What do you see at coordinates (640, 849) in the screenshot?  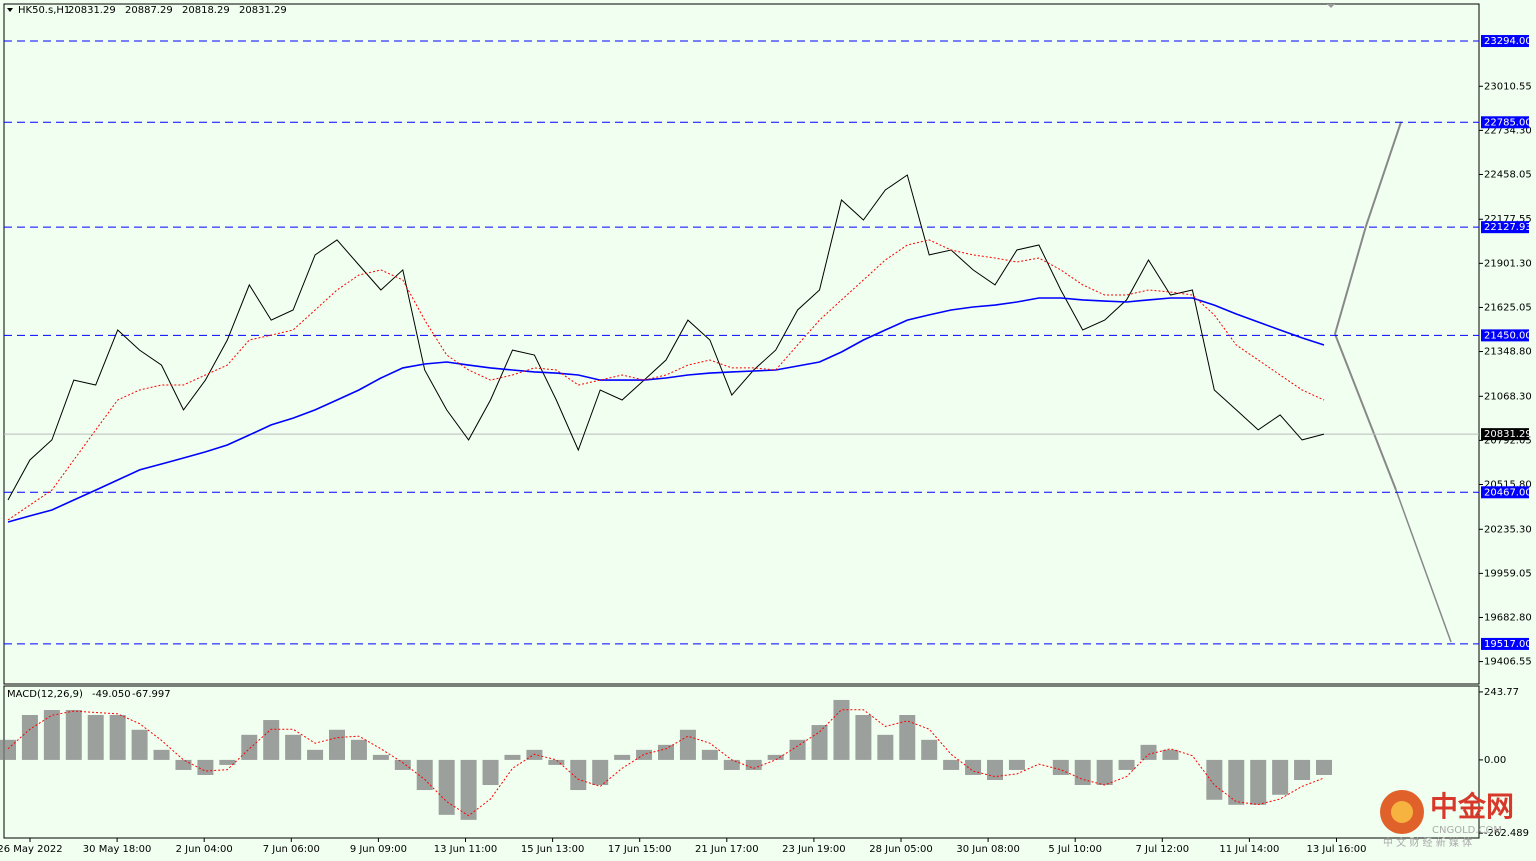 I see `x-tick-label: 17 Jun 15:00` at bounding box center [640, 849].